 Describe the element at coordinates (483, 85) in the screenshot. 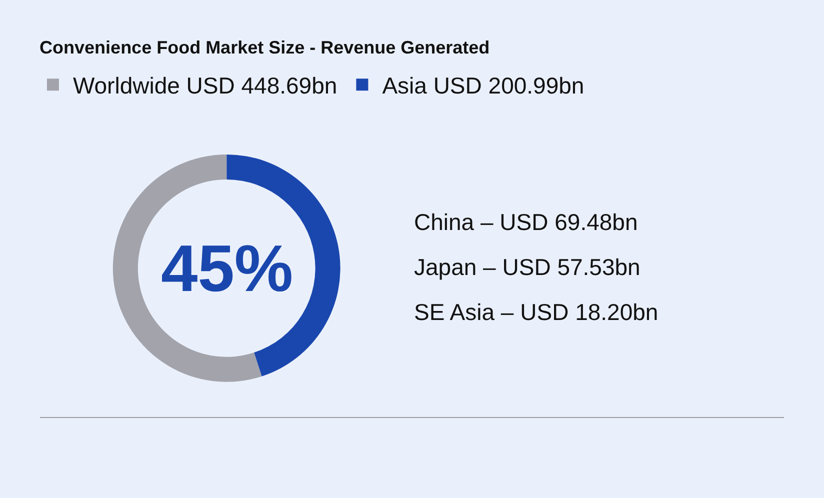

I see `legend-label: Asia USD 200.99bn` at that location.